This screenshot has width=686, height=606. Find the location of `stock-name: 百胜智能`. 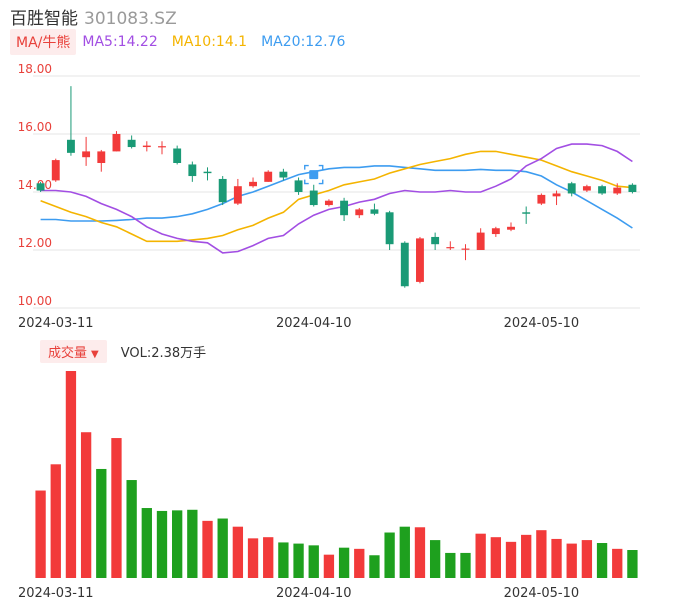

stock-name: 百胜智能 is located at coordinates (44, 19).